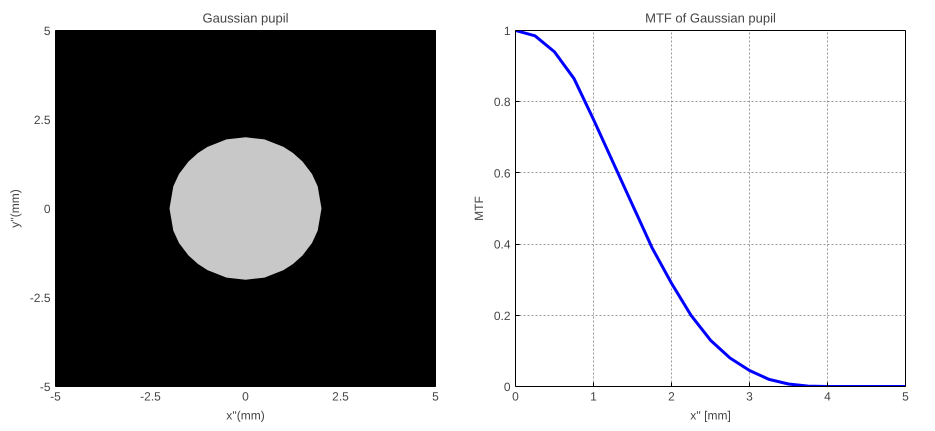  What do you see at coordinates (507, 31) in the screenshot?
I see `y-tick-label: 1` at bounding box center [507, 31].